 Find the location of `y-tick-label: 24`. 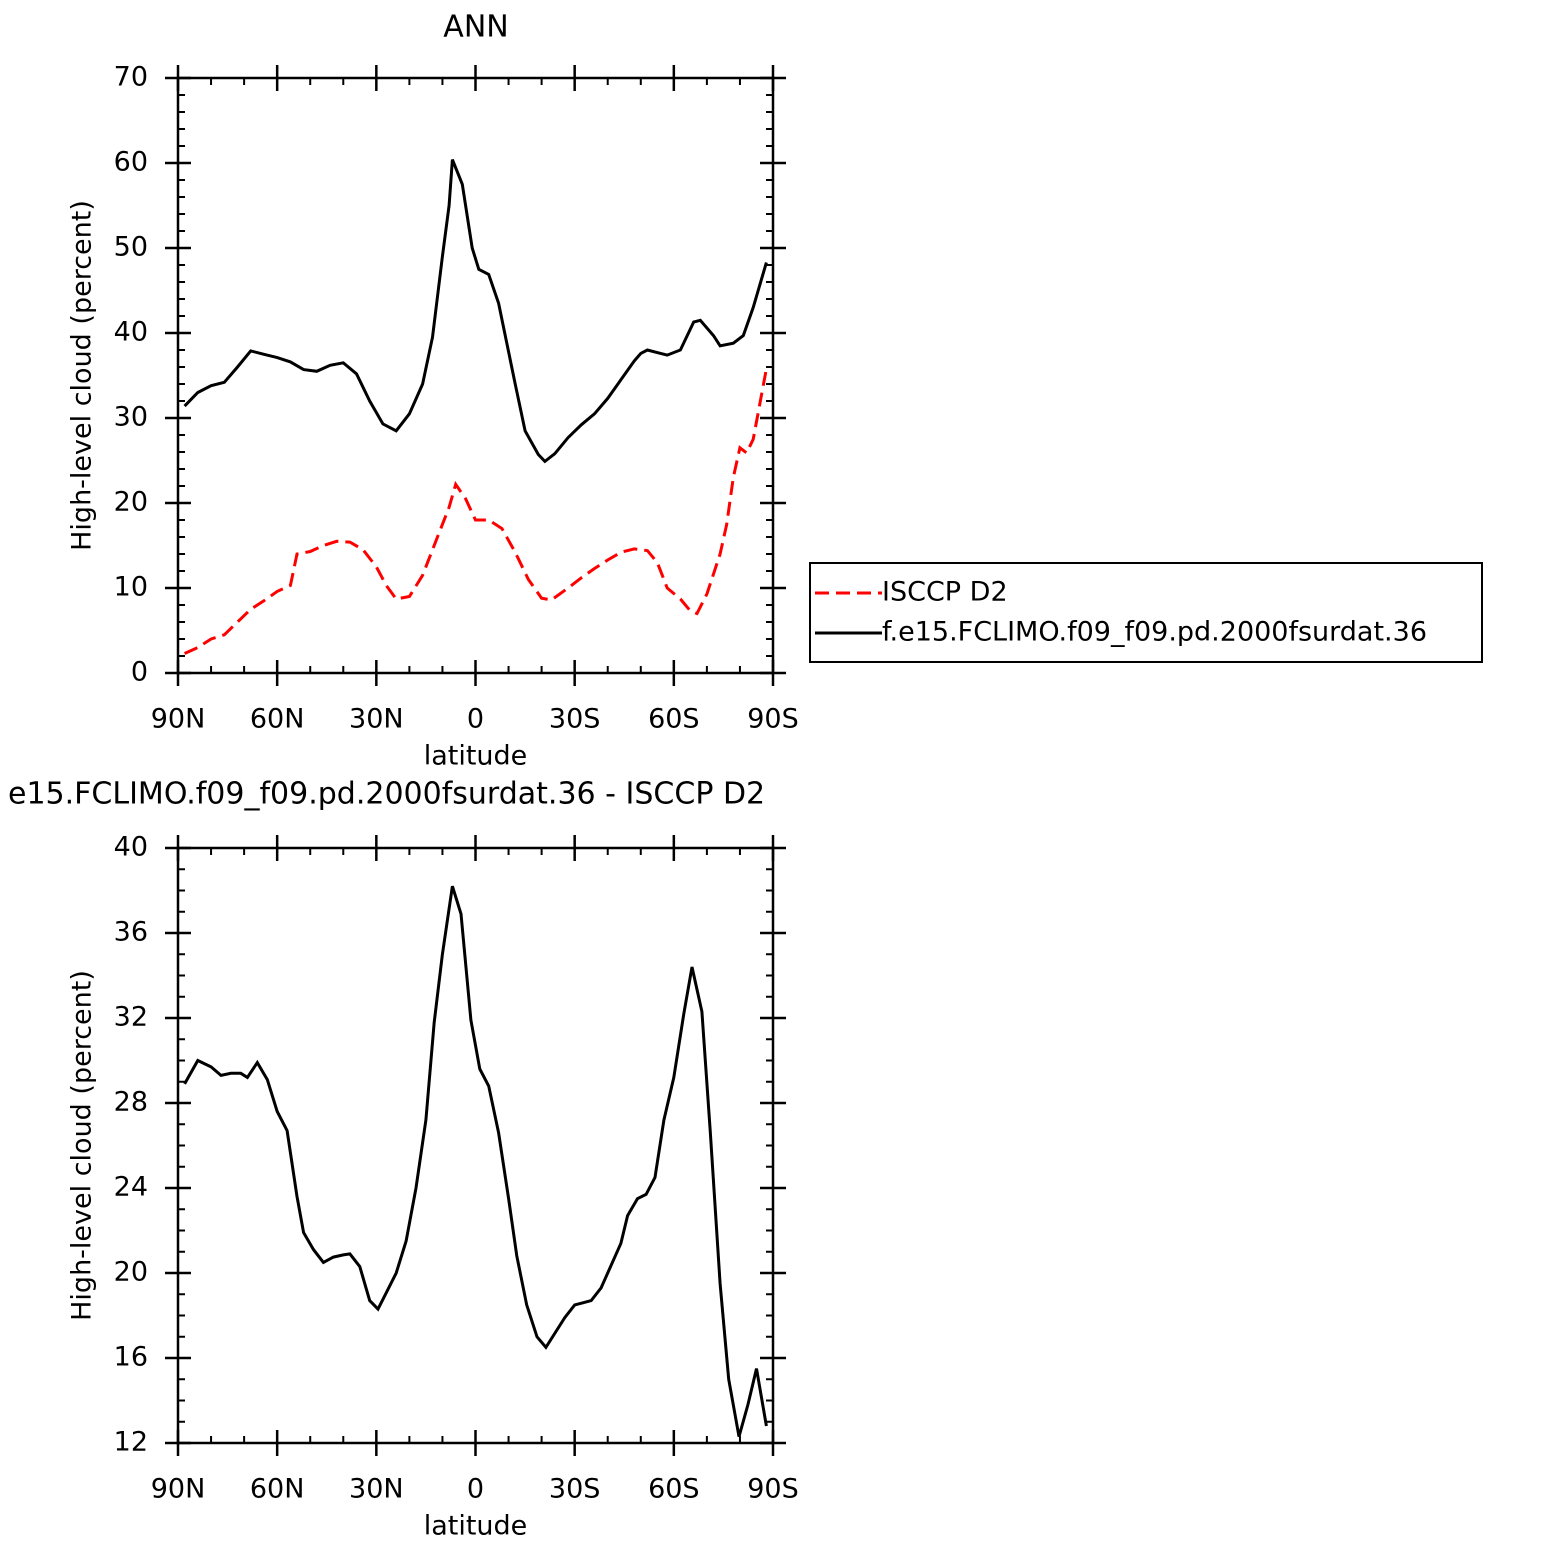

y-tick-label: 24 is located at coordinates (131, 1187).